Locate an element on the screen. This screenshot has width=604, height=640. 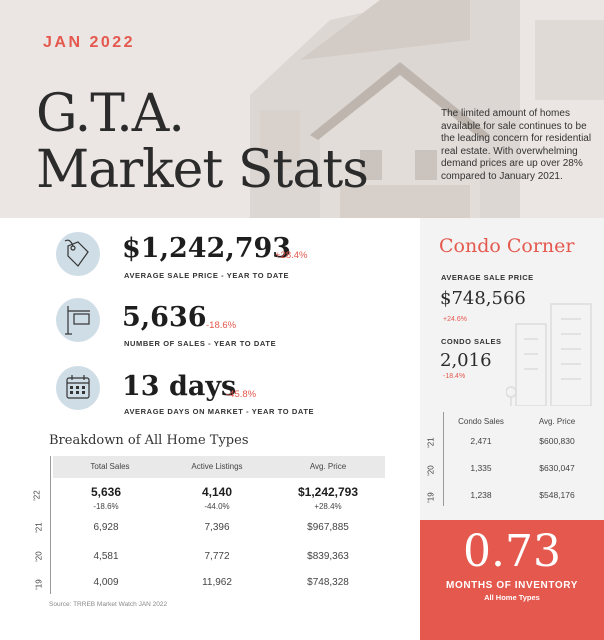
column-header-active-listings: Active Listings is located at coordinates (217, 466).